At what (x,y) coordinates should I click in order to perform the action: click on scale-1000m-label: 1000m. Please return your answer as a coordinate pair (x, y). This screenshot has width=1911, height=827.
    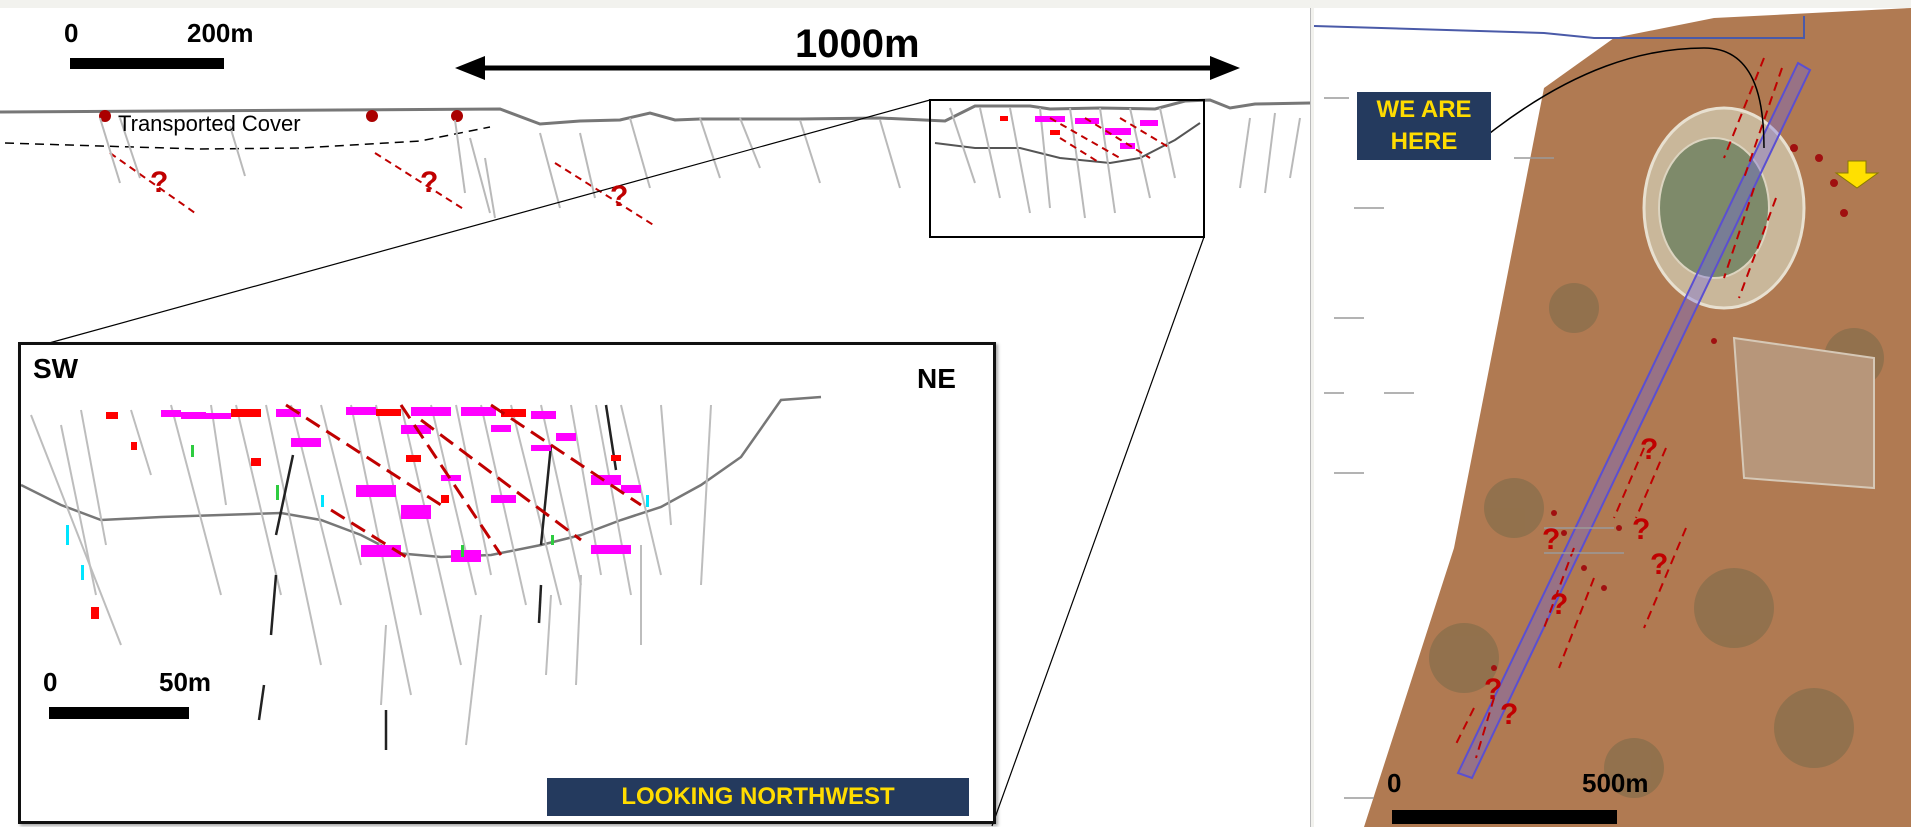
    Looking at the image, I should click on (857, 44).